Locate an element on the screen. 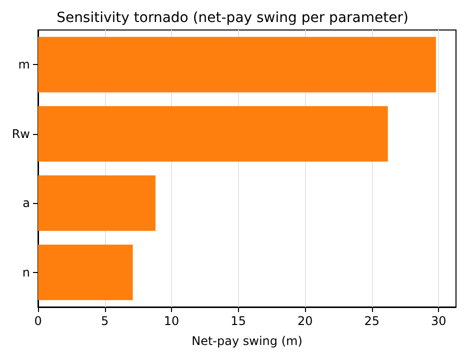 The height and width of the screenshot is (354, 465). chart-title: Sensitivity tornado (net-pay swing per parameter) is located at coordinates (232, 18).